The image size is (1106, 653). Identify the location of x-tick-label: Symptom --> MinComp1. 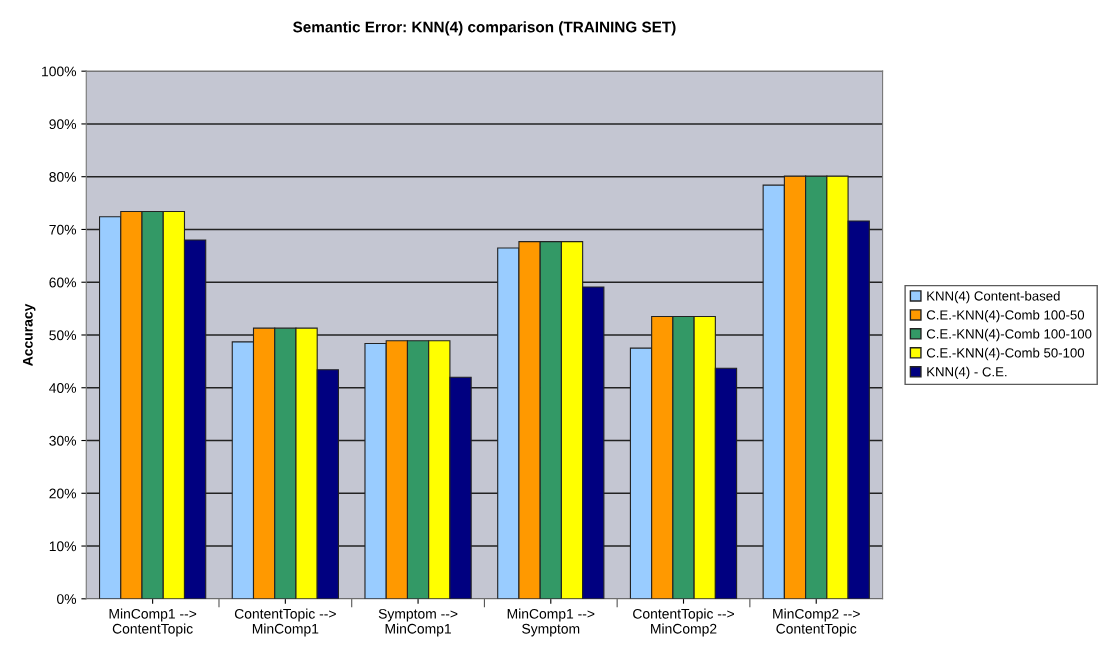
(418, 622).